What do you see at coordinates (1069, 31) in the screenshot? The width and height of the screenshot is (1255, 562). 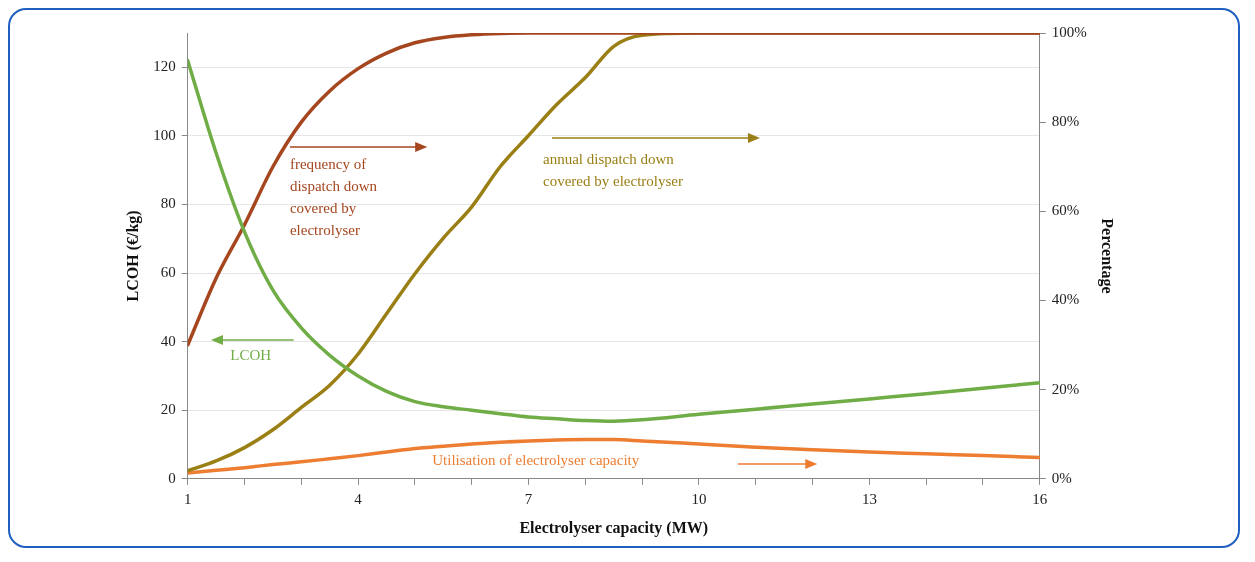 I see `y2-tick-label: 100%` at bounding box center [1069, 31].